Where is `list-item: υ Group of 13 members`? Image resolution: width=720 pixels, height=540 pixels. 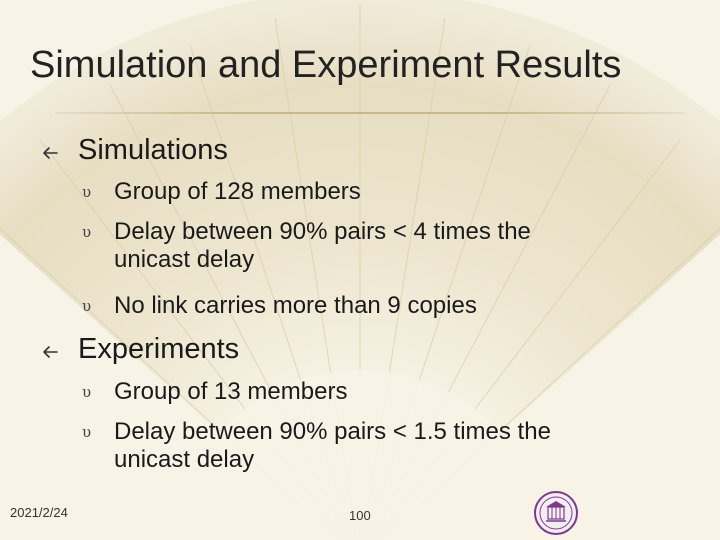
list-item: υ Group of 13 members is located at coordinates (358, 392).